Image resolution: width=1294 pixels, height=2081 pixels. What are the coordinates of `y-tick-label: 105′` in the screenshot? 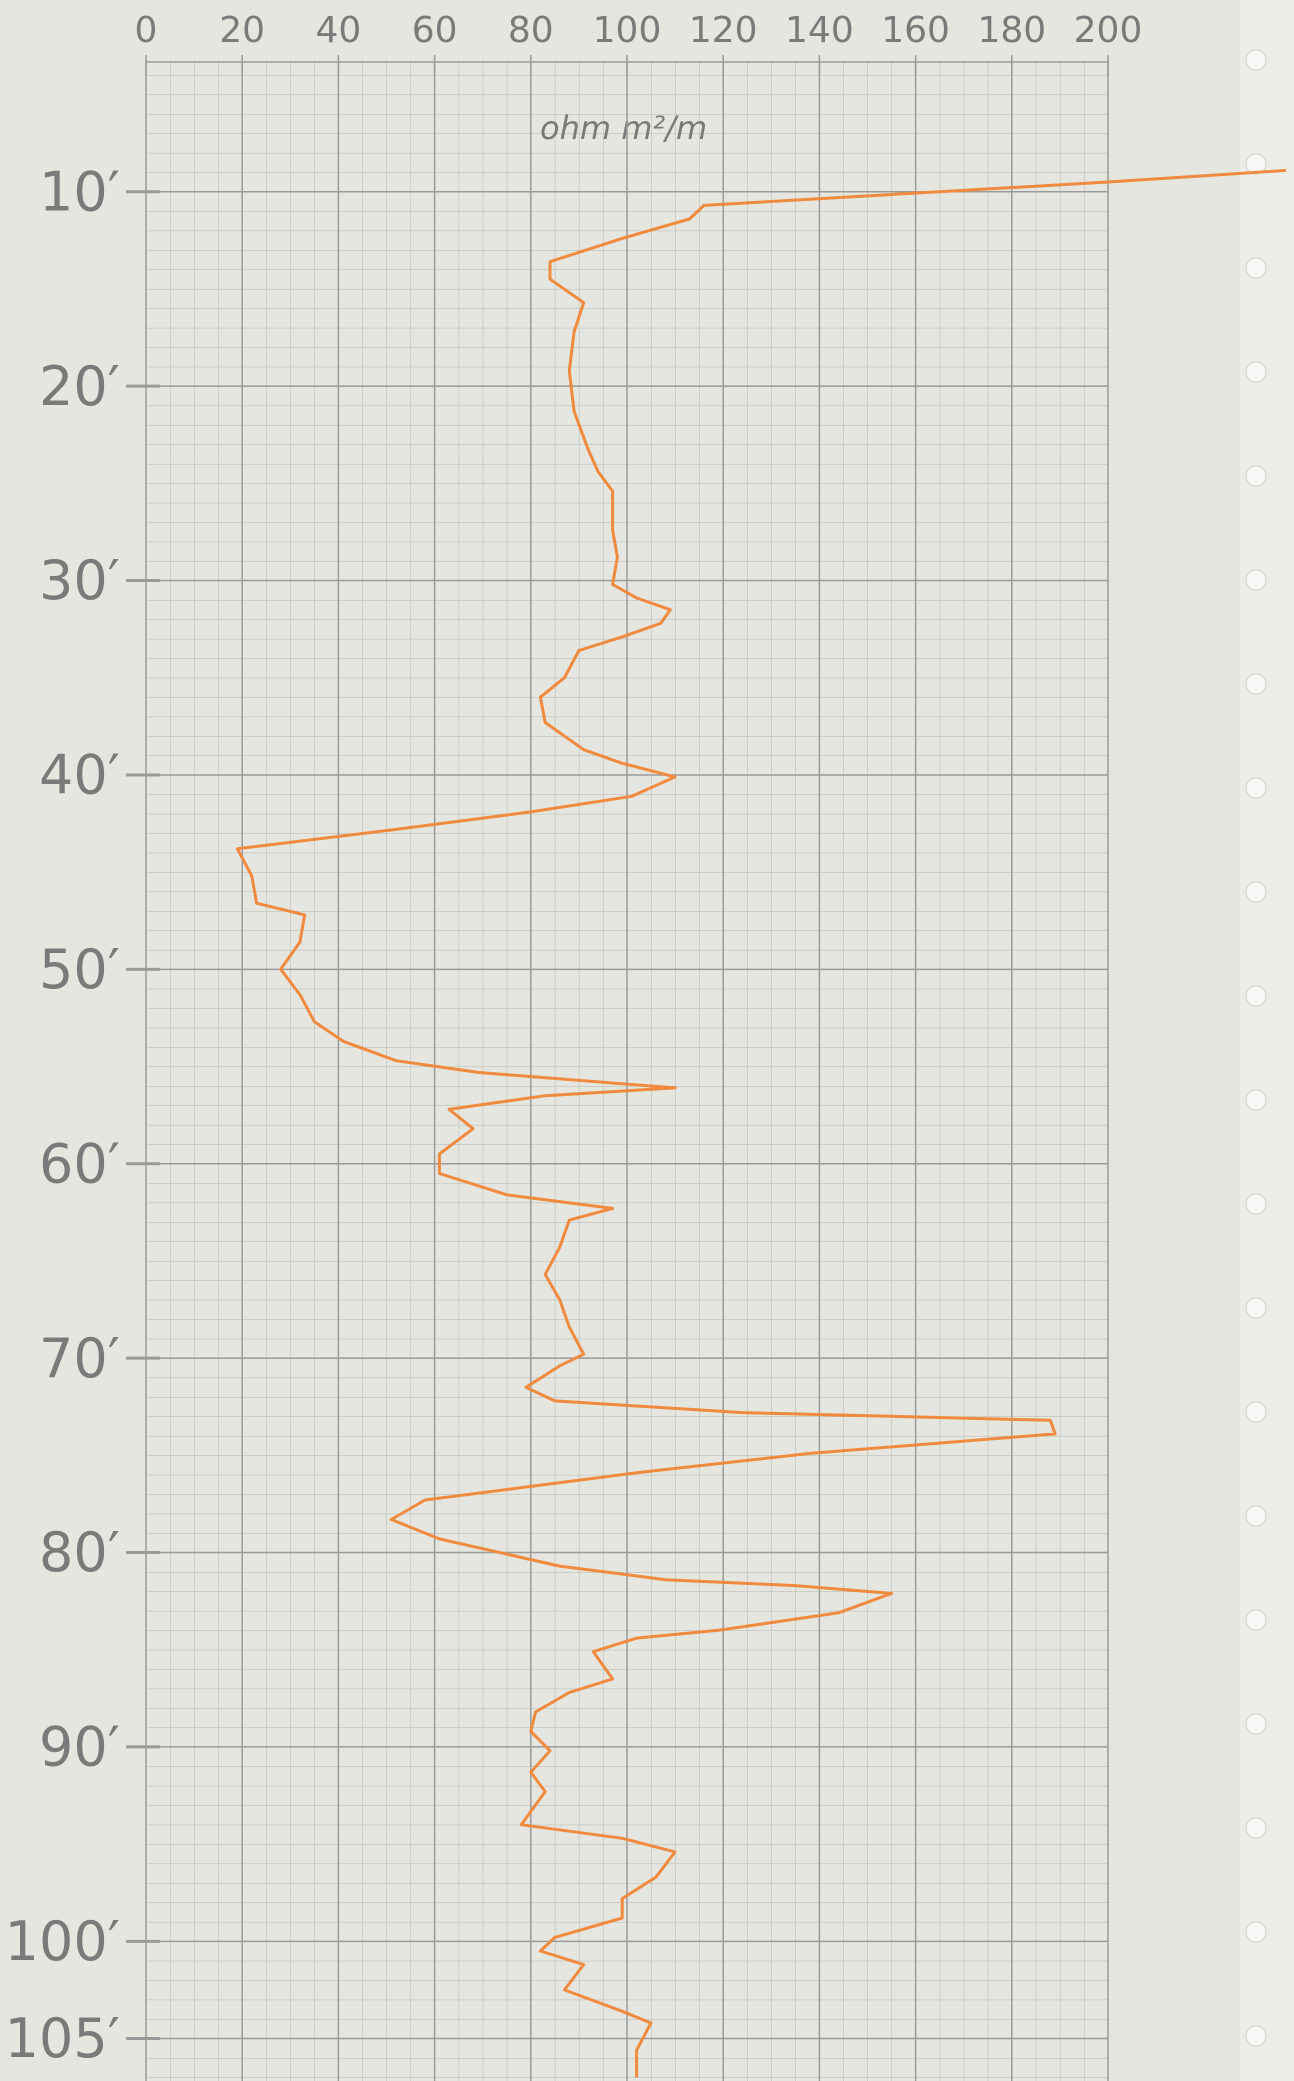 It's located at (62, 2038).